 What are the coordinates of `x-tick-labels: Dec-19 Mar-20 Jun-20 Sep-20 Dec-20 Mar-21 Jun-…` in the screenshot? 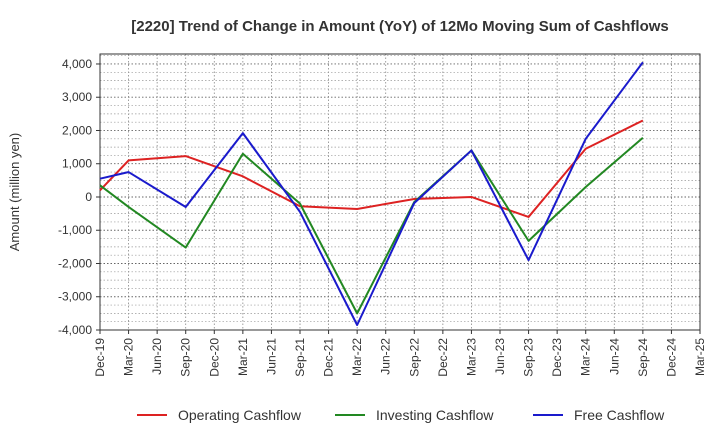 It's located at (400, 357).